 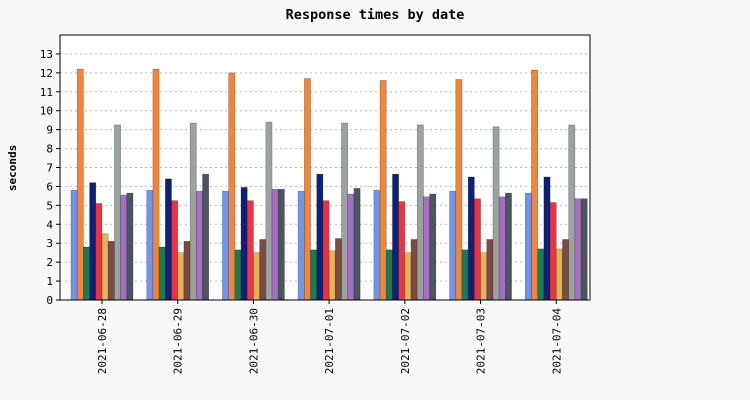 What do you see at coordinates (46, 111) in the screenshot?
I see `y-tick-label: 10` at bounding box center [46, 111].